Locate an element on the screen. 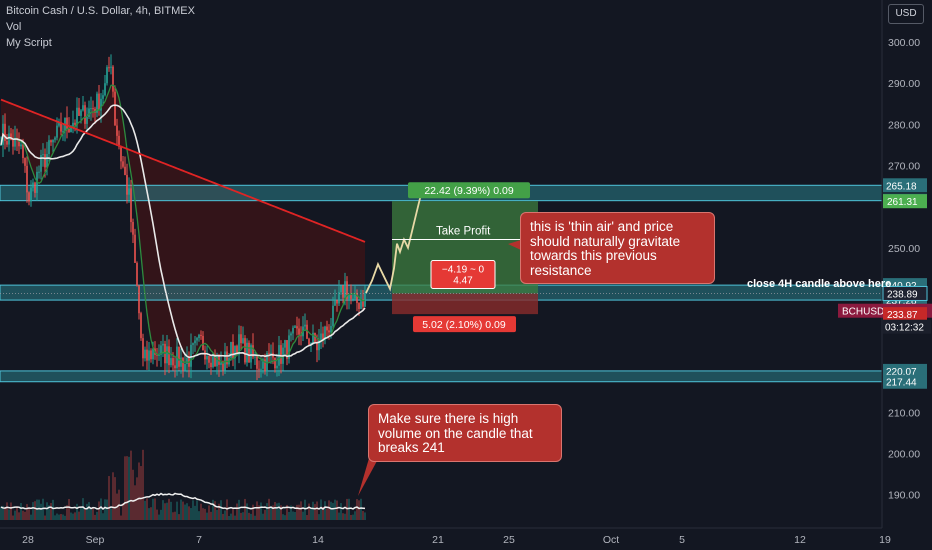 Image resolution: width=932 pixels, height=550 pixels. script-indicator-label: My Script is located at coordinates (29, 43).